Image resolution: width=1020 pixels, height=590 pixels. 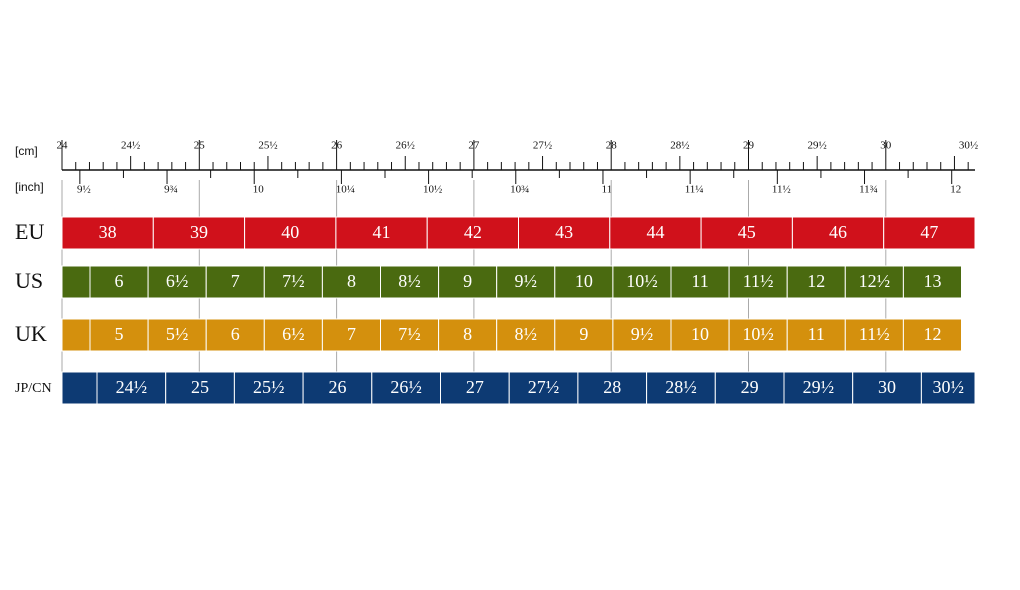 What do you see at coordinates (337, 146) in the screenshot?
I see `cm-label: 26` at bounding box center [337, 146].